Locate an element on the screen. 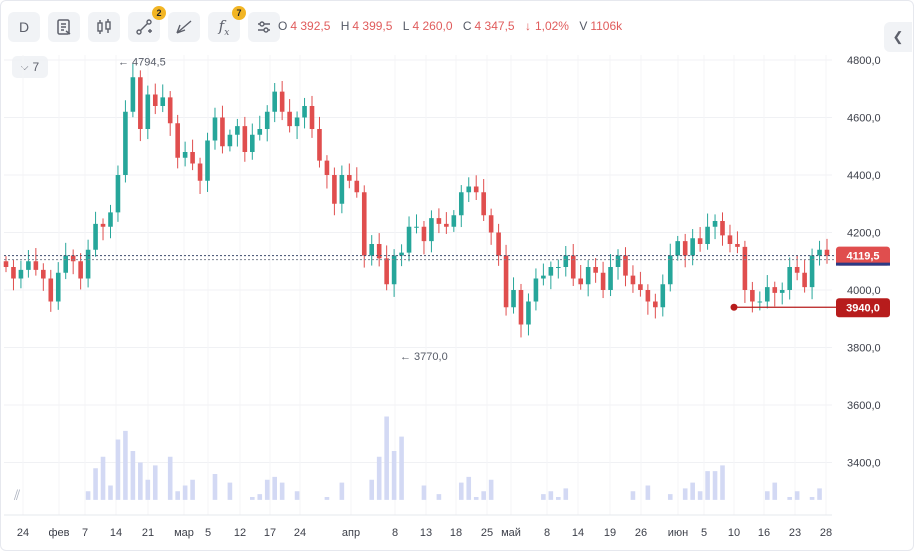 This screenshot has height=553, width=916. chart-type-button is located at coordinates (104, 27).